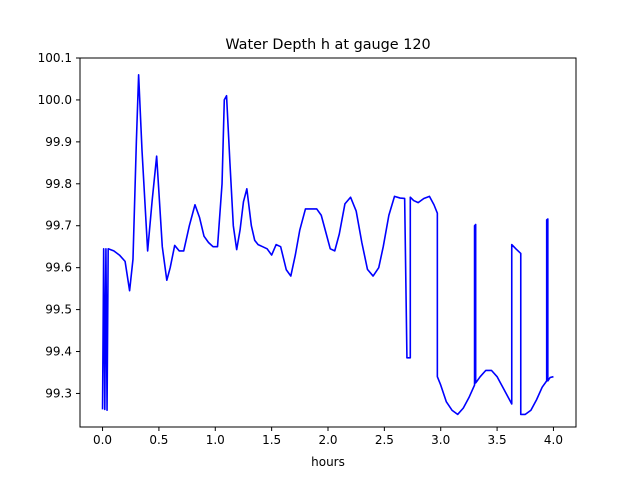  What do you see at coordinates (384, 440) in the screenshot?
I see `x-tick-label: 2.5` at bounding box center [384, 440].